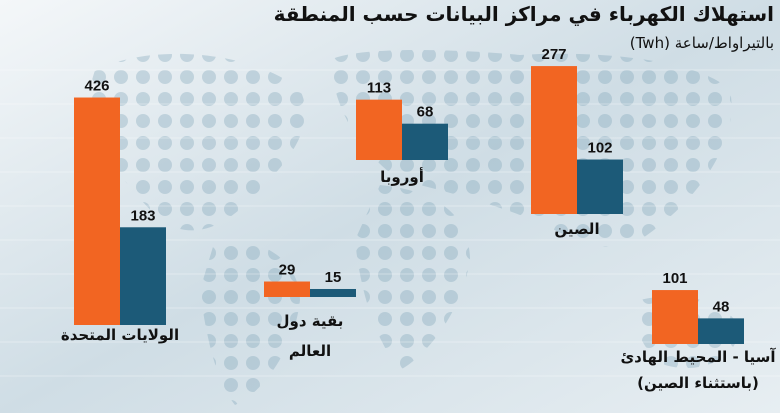 The image size is (780, 413). I want to click on region-label-1-1: العالم, so click(310, 351).